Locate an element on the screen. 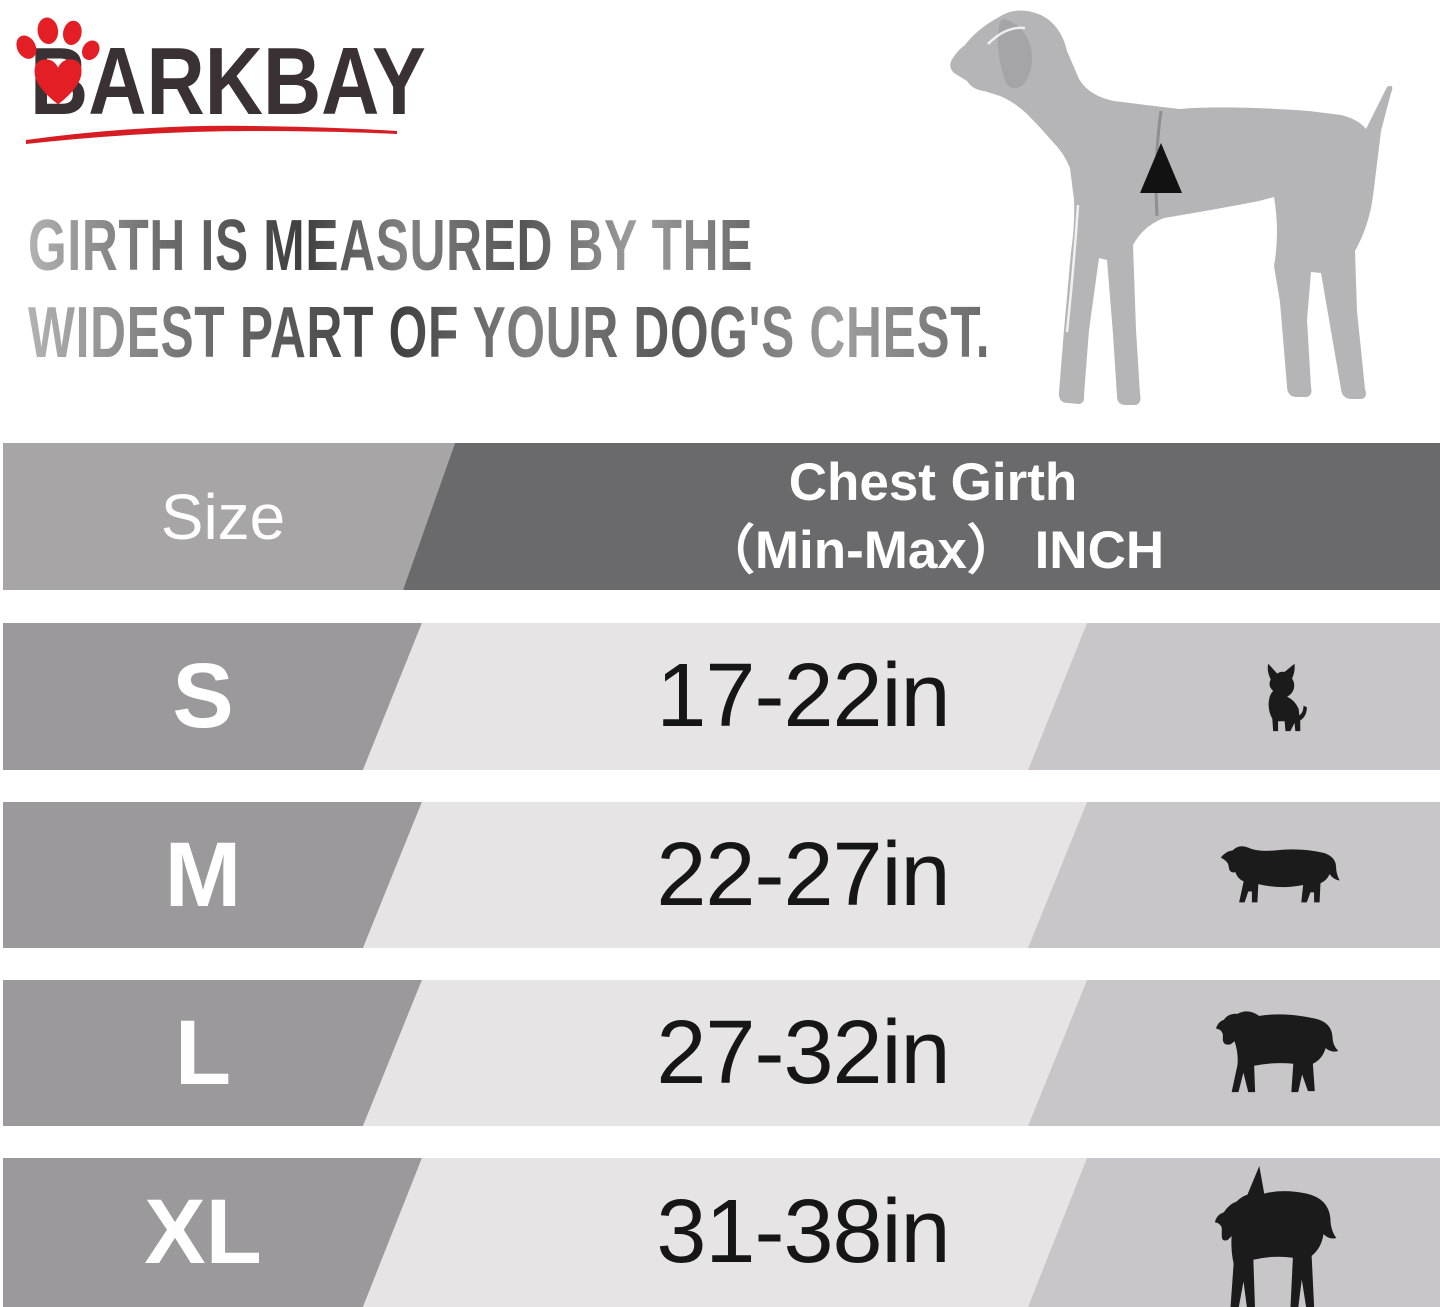  size-row-s: S 17-22in is located at coordinates (721, 696).